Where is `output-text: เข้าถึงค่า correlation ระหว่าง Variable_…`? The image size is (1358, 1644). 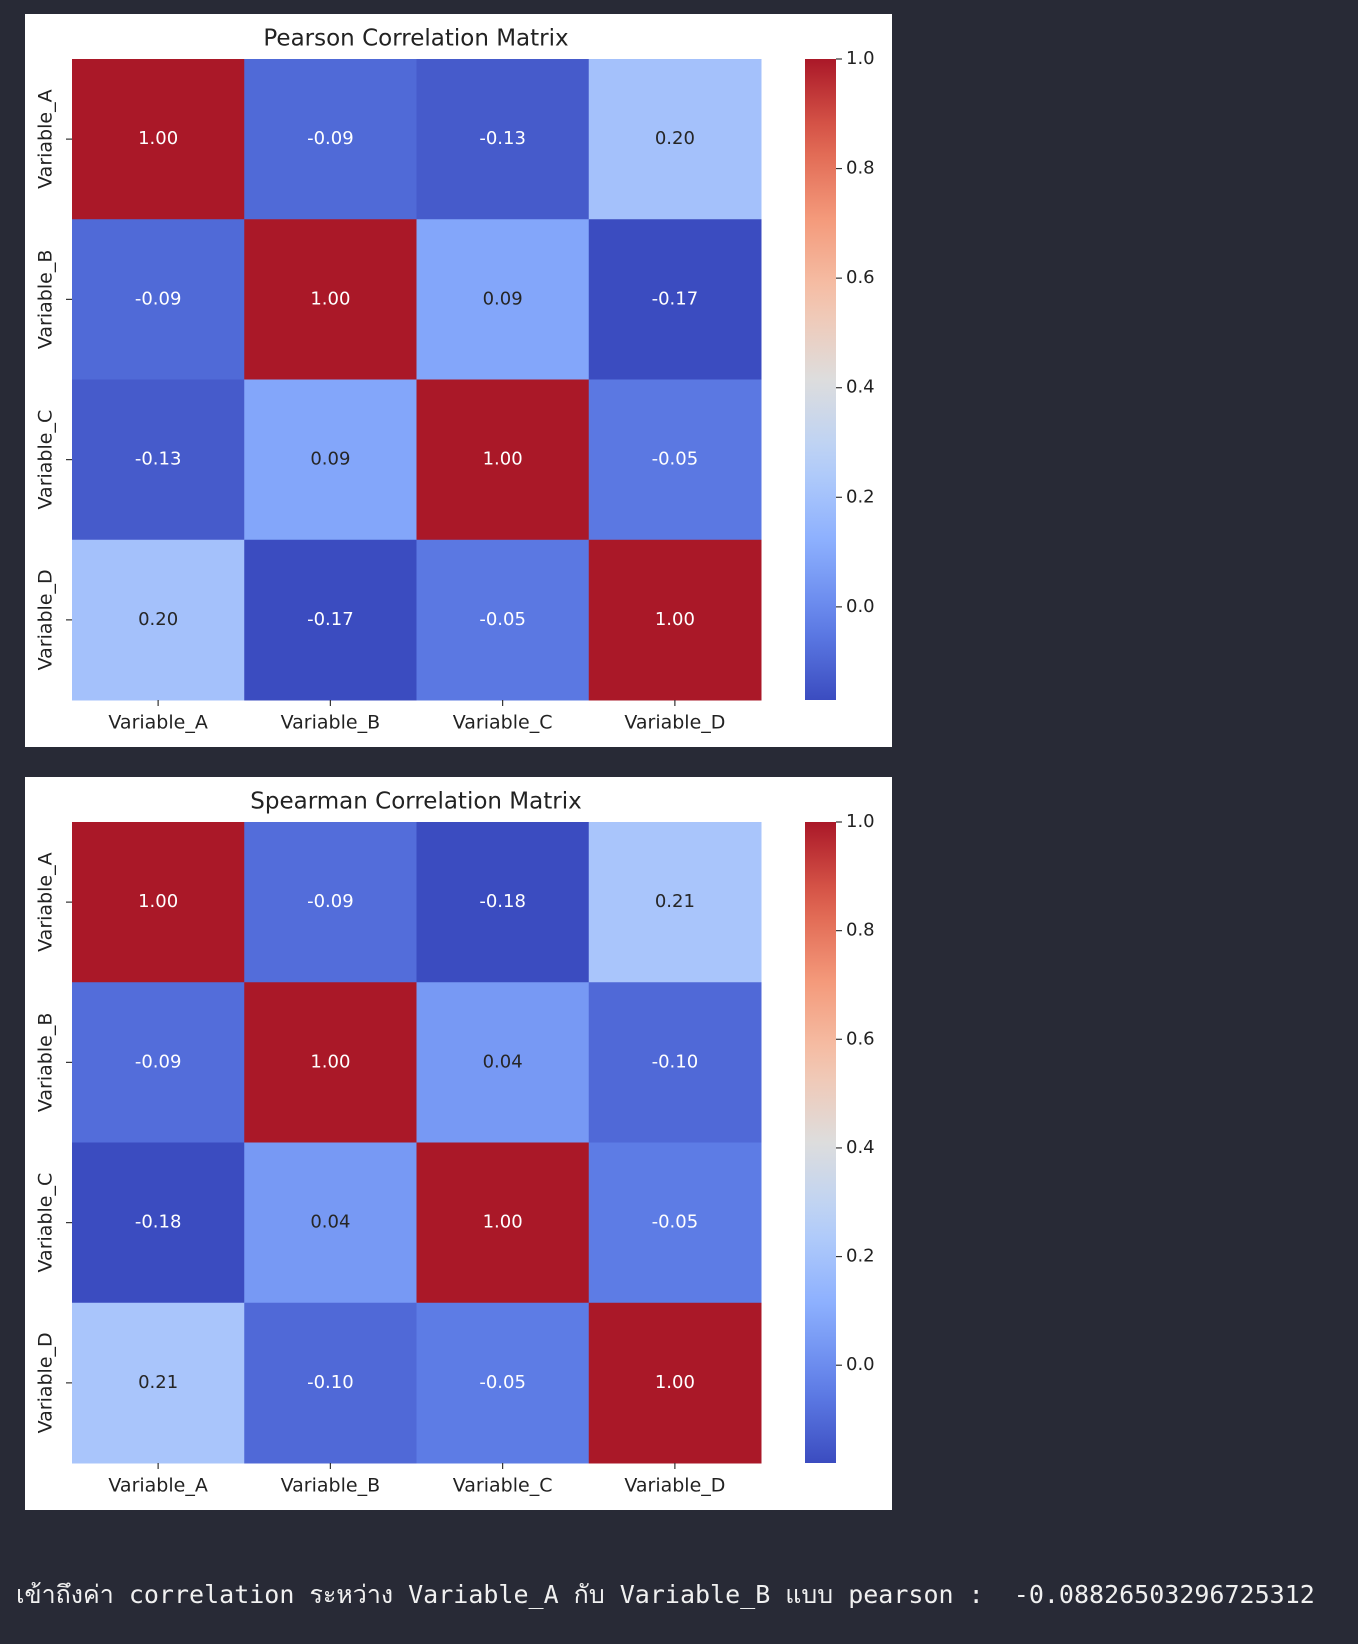
output-text: เข้าถึงค่า correlation ระหว่าง Variable_… is located at coordinates (665, 1594).